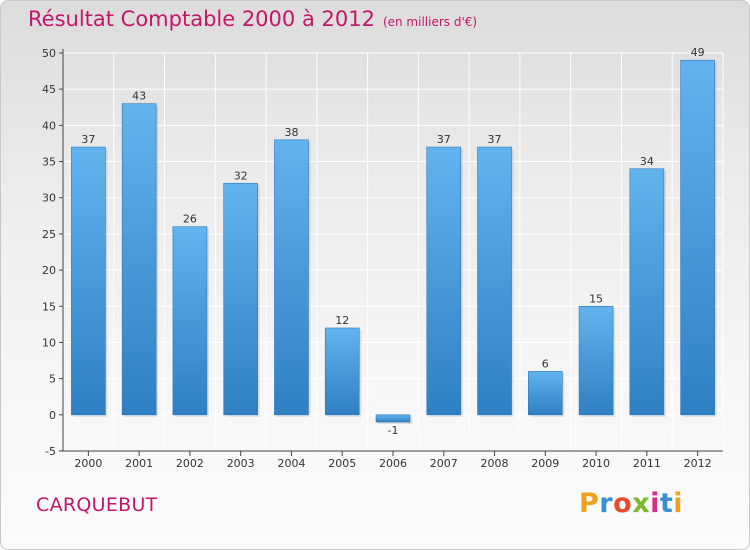 This screenshot has width=750, height=550. What do you see at coordinates (545, 393) in the screenshot?
I see `bar-2009` at bounding box center [545, 393].